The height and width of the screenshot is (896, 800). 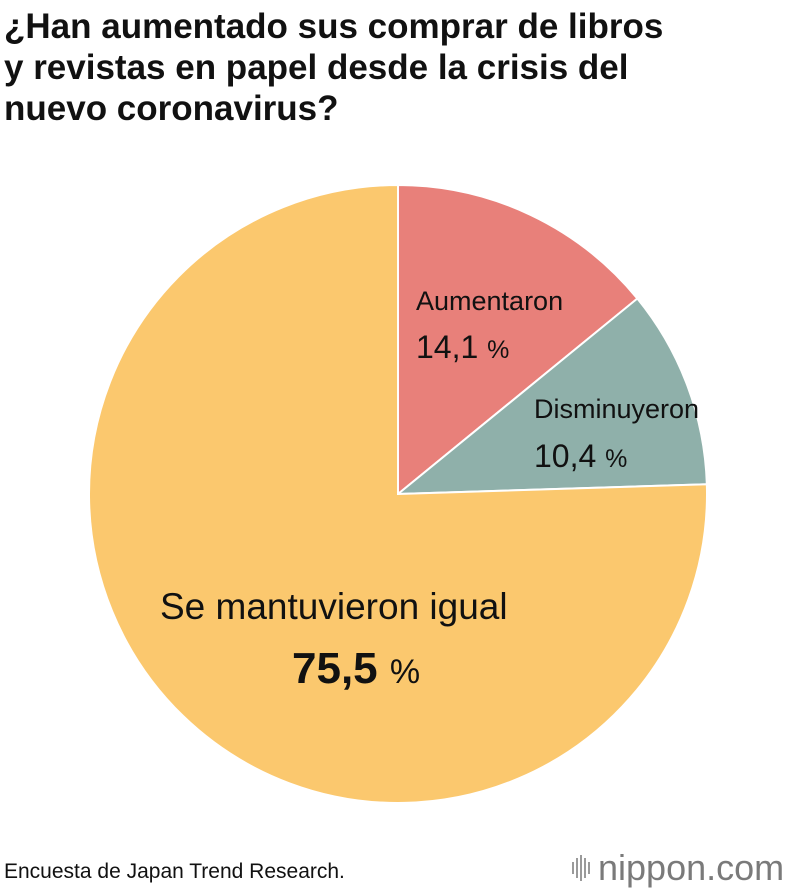 What do you see at coordinates (580, 456) in the screenshot?
I see `slice-value-label: 10,4 %` at bounding box center [580, 456].